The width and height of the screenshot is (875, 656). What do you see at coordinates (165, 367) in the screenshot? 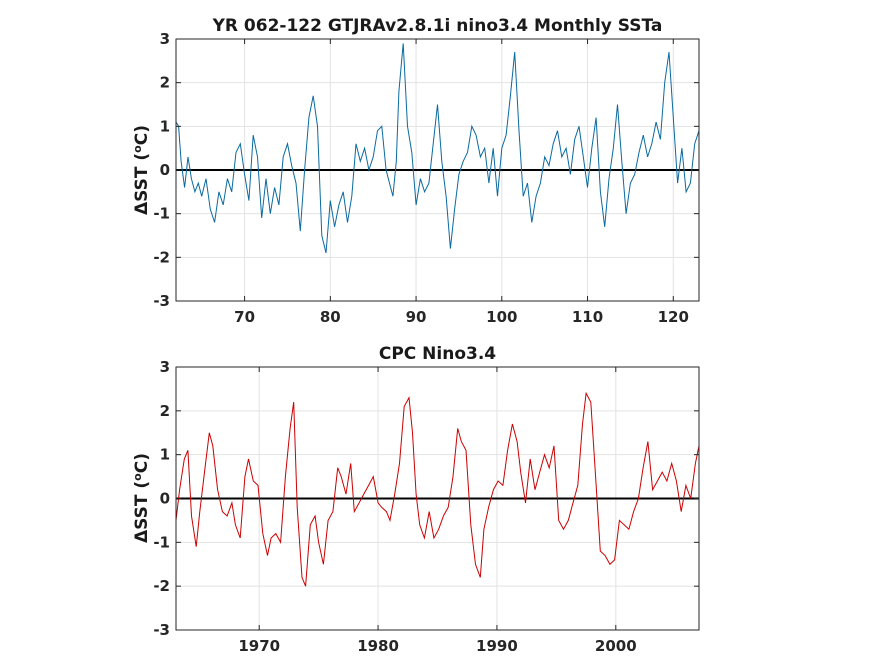
I see `bottom-ytick-label-3: 3` at bounding box center [165, 367].